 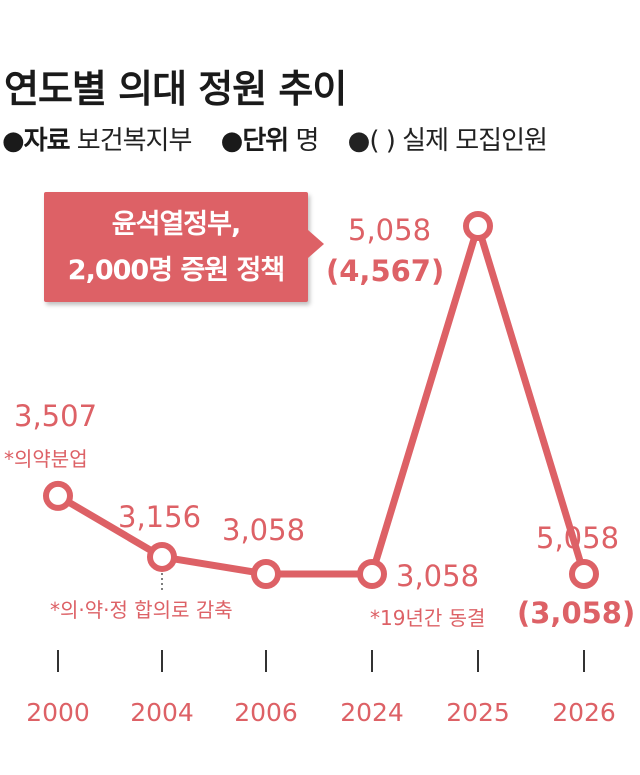 I want to click on unit-value: 명, so click(x=307, y=141).